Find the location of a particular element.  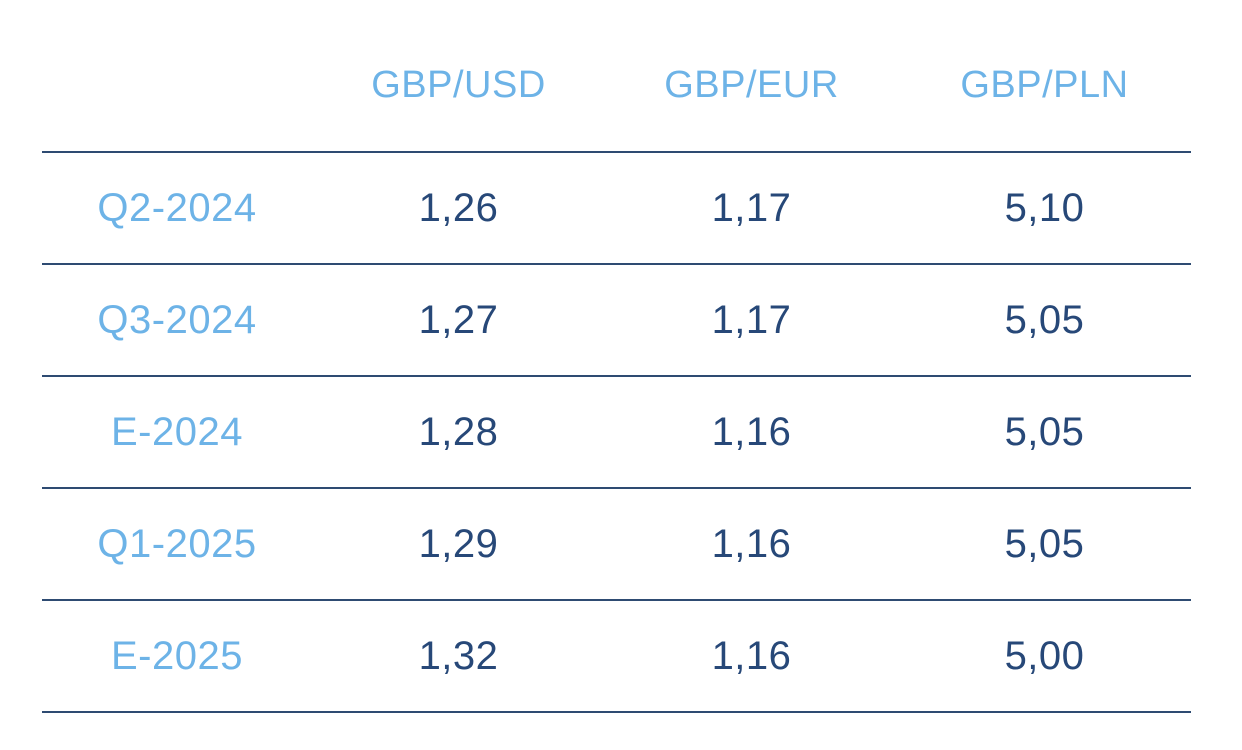

value-gbp-pln: 5,10 is located at coordinates (1044, 207).